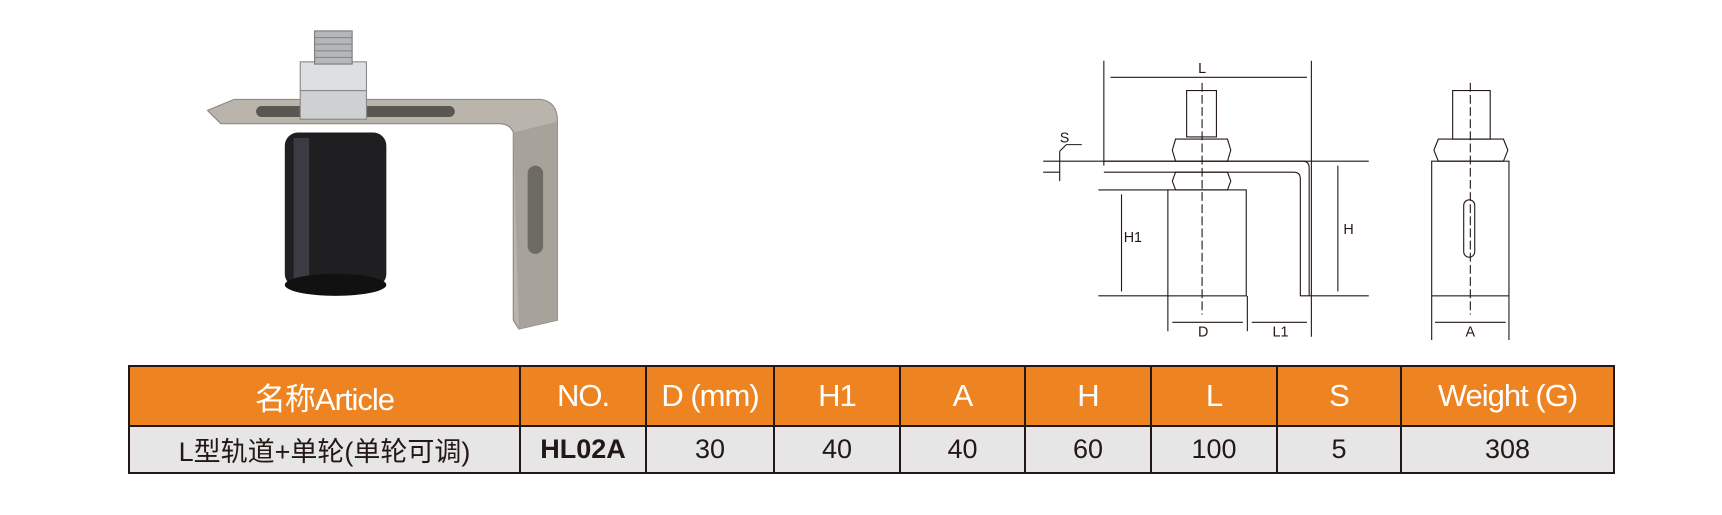 This screenshot has width=1722, height=515. What do you see at coordinates (1348, 230) in the screenshot?
I see `dimension-label-h: H` at bounding box center [1348, 230].